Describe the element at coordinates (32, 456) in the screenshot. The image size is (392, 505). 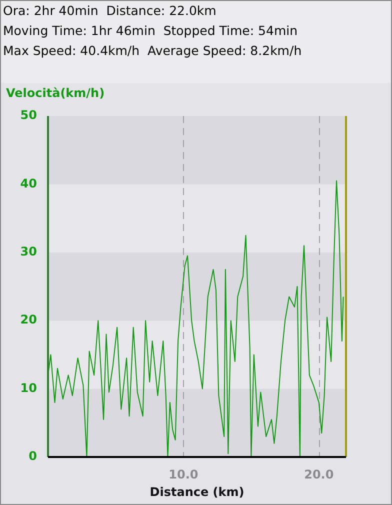
I see `y-tick-label: 0` at that location.